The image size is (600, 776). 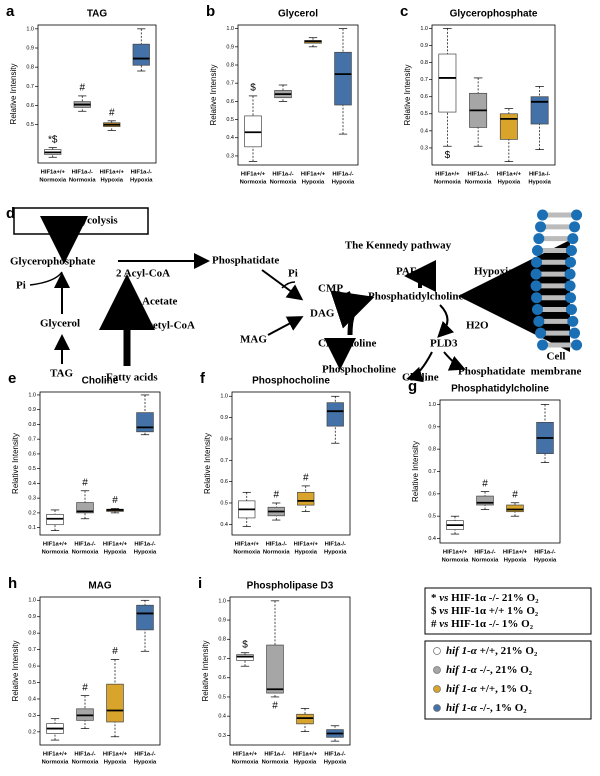 I want to click on y-tick-label: 0.2, so click(x=32, y=732).